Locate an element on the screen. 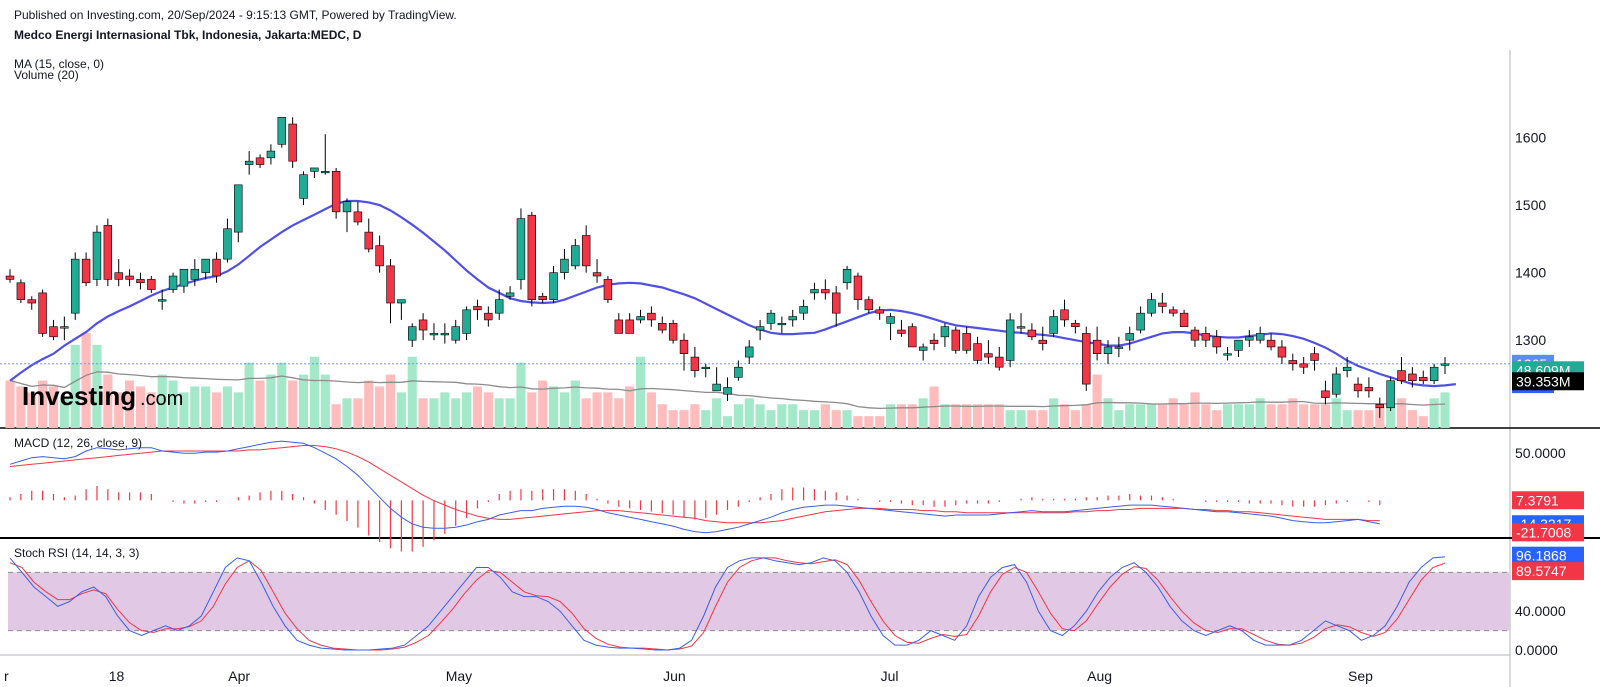 The width and height of the screenshot is (1600, 687). stoch-k-line is located at coordinates (727, 603).